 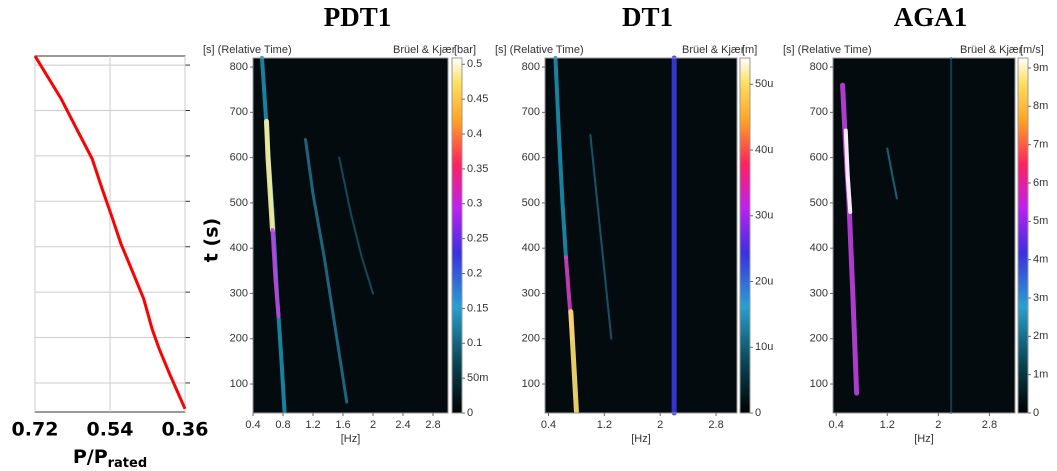 I want to click on x-tick-label: 0.54, so click(x=110, y=430).